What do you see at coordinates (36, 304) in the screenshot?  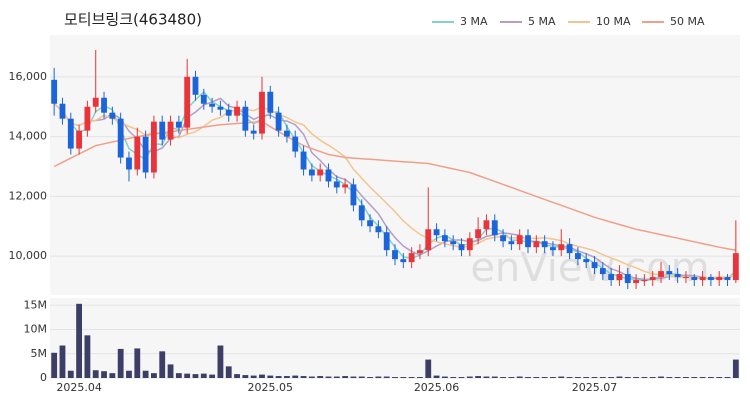 I see `volume-tick-label: 15M` at bounding box center [36, 304].